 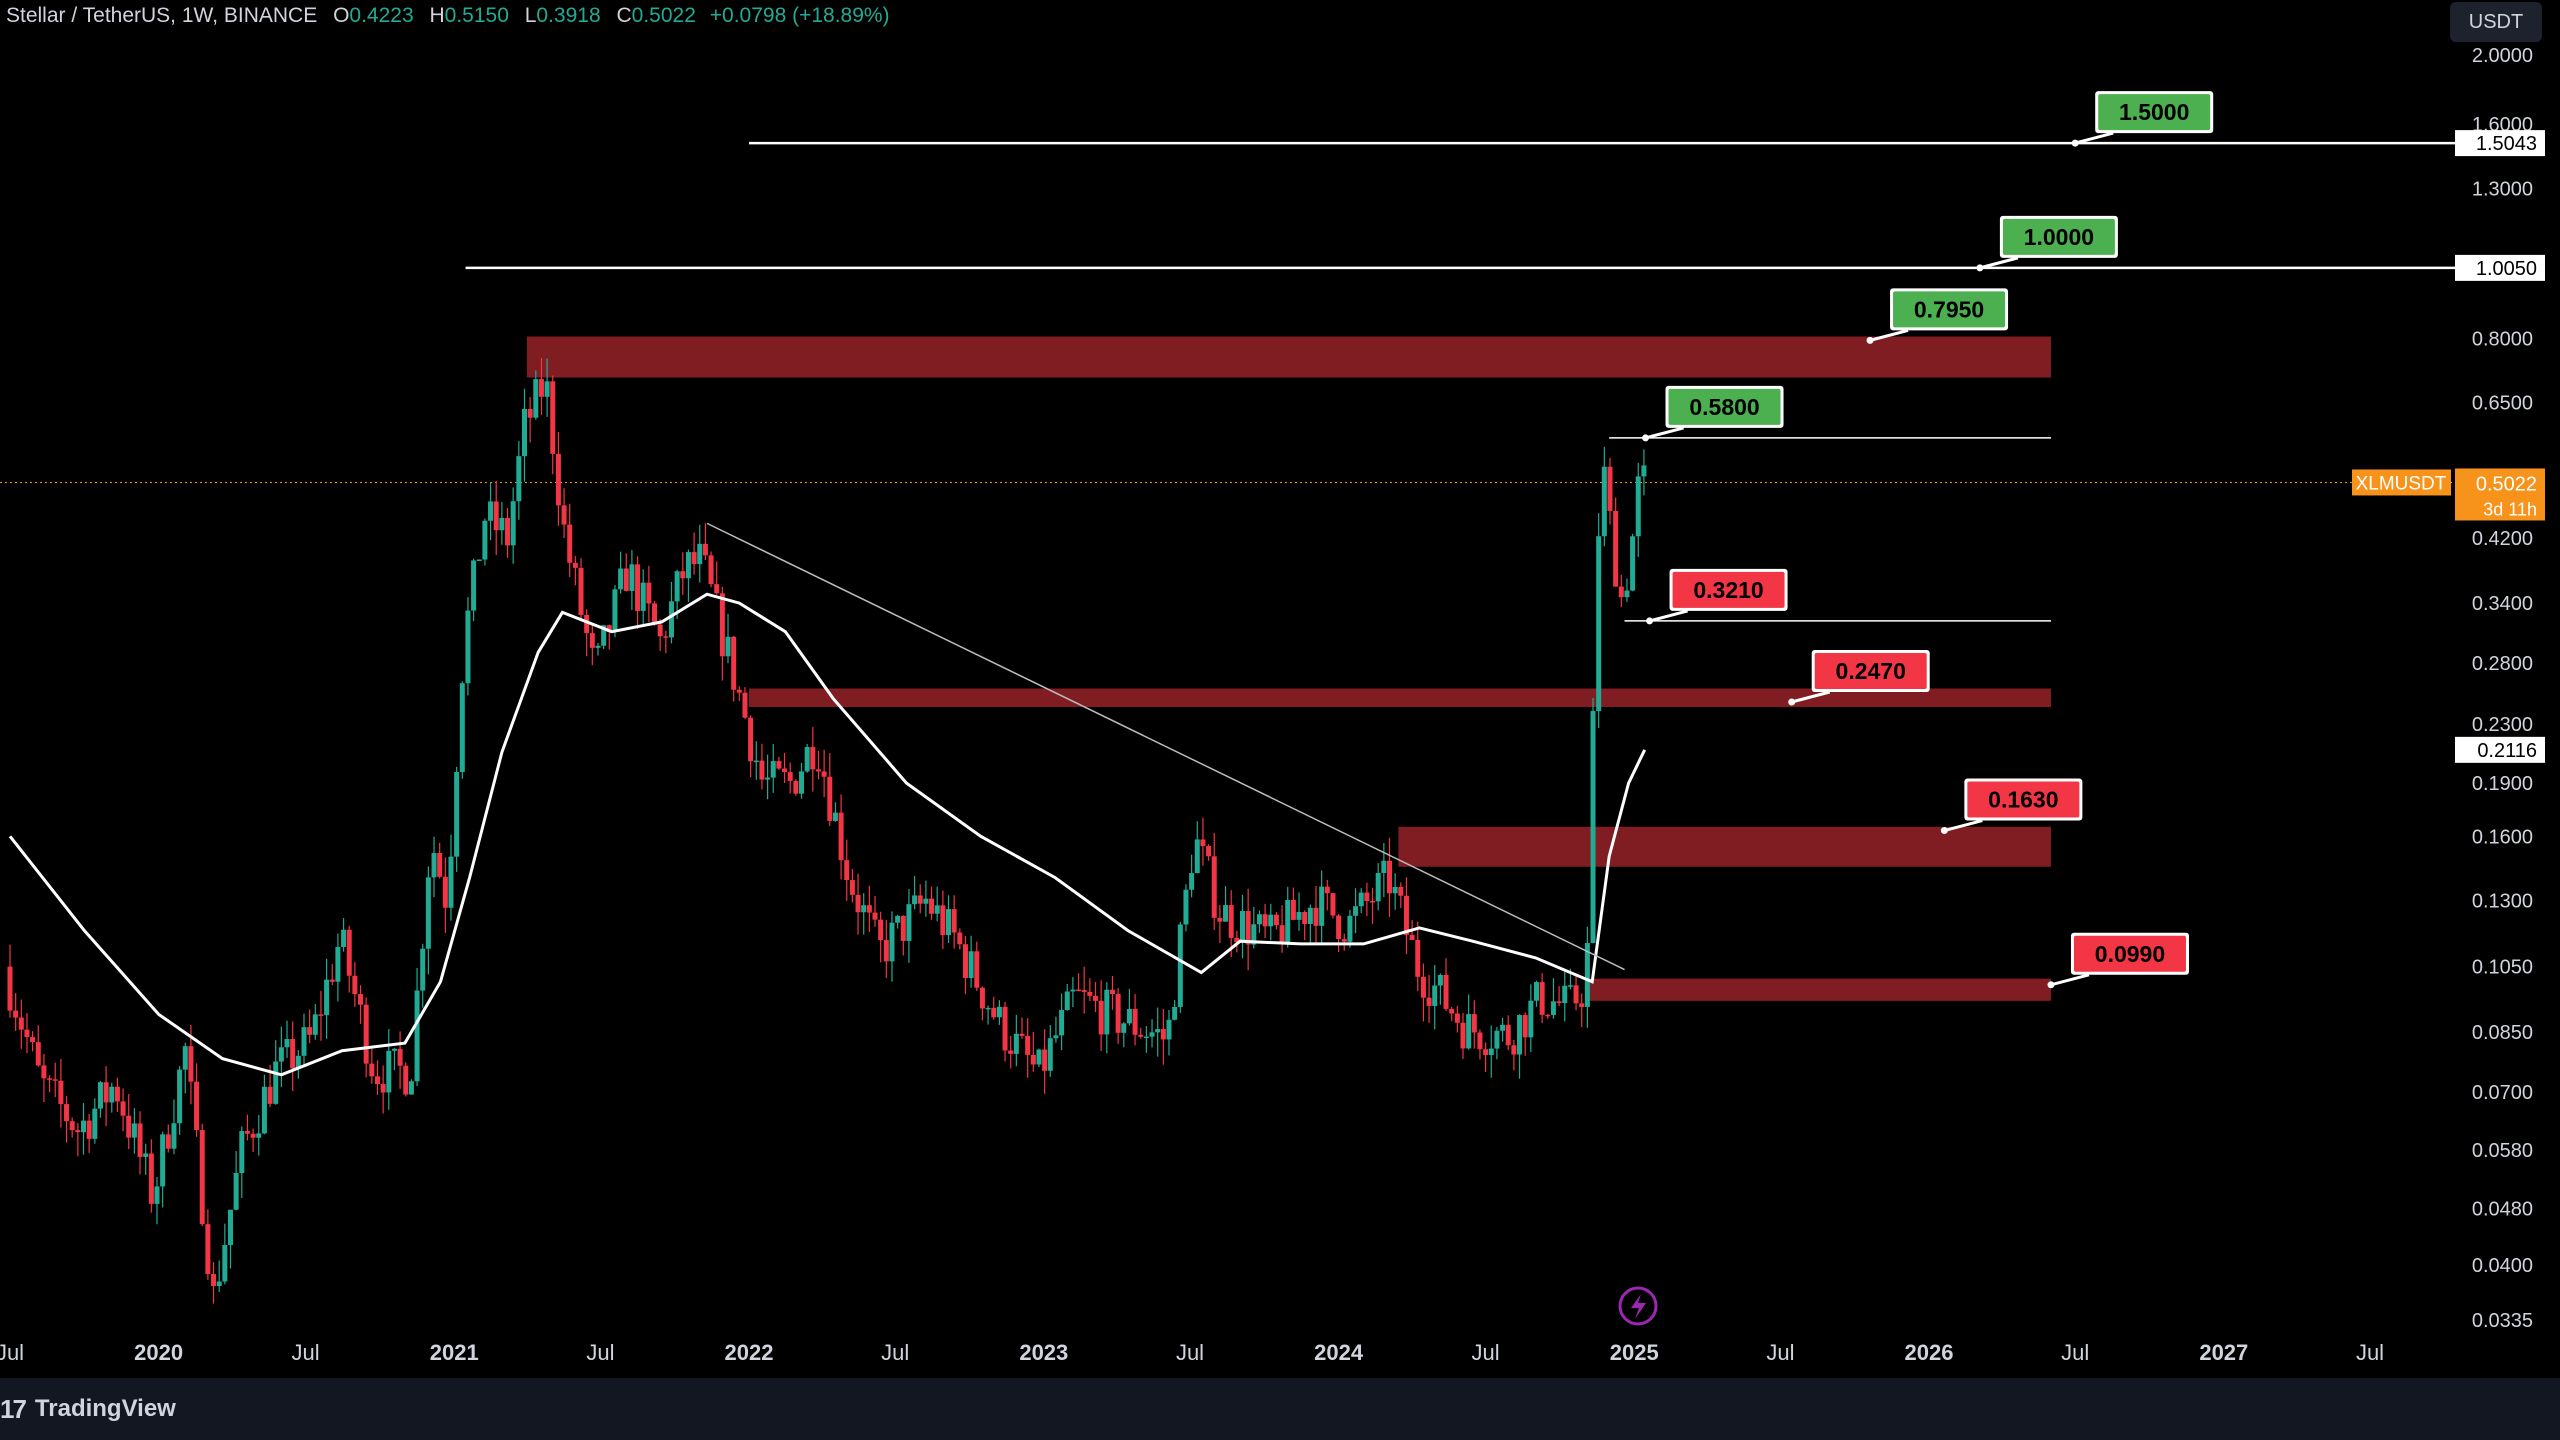 I want to click on event-icon-ring, so click(x=1638, y=1306).